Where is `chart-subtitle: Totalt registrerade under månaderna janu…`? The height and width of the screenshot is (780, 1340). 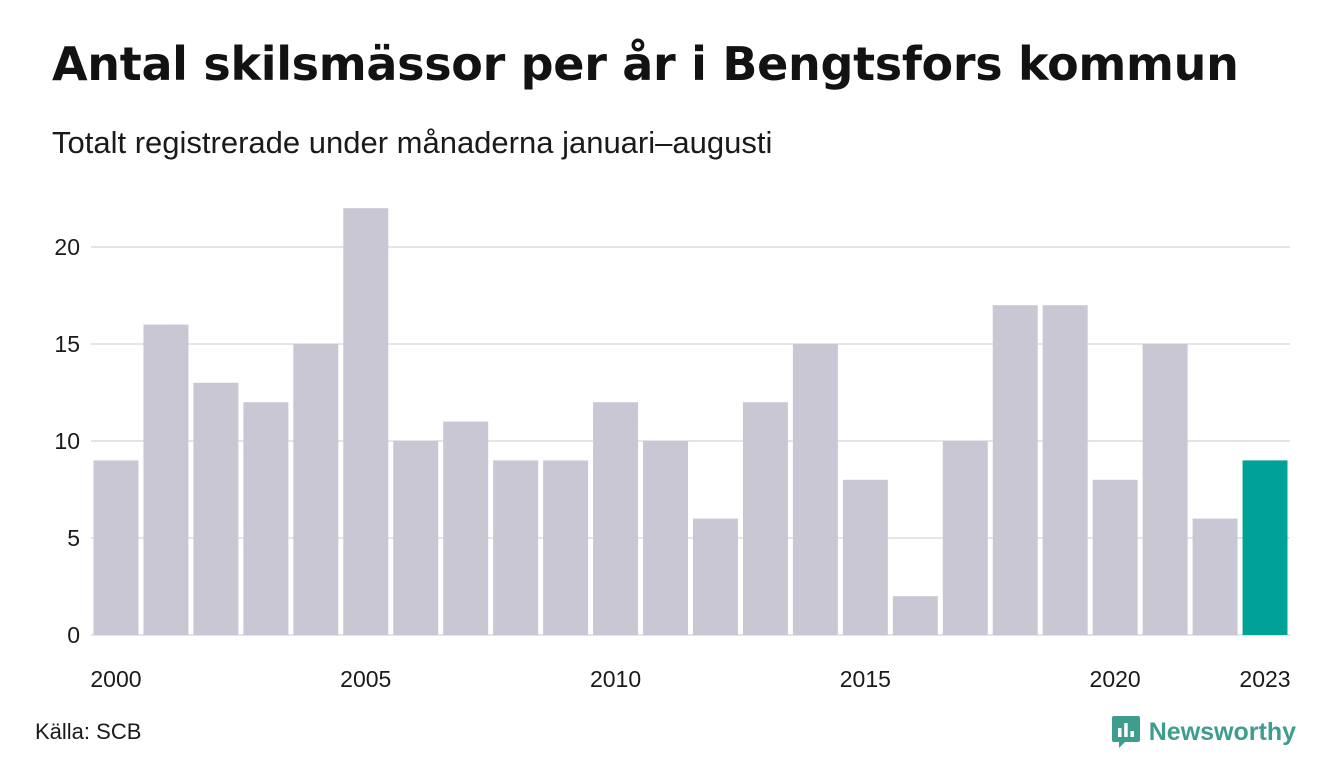
chart-subtitle: Totalt registrerade under månaderna janu… is located at coordinates (412, 142).